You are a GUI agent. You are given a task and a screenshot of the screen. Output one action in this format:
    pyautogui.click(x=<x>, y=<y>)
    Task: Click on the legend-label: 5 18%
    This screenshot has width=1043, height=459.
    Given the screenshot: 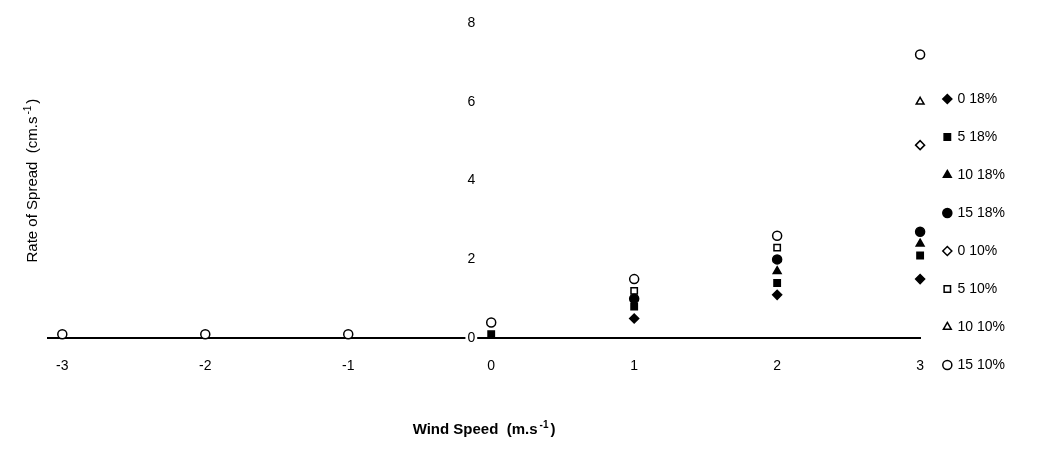 What is the action you would take?
    pyautogui.click(x=977, y=135)
    